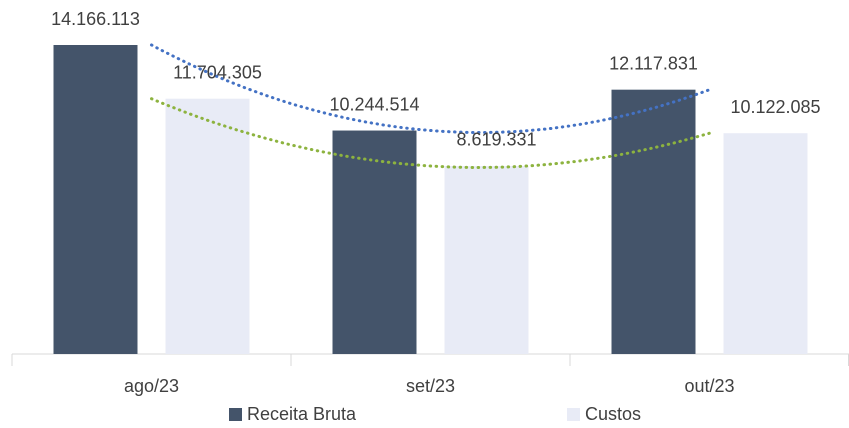  What do you see at coordinates (374, 104) in the screenshot?
I see `data-label: 10.244.514` at bounding box center [374, 104].